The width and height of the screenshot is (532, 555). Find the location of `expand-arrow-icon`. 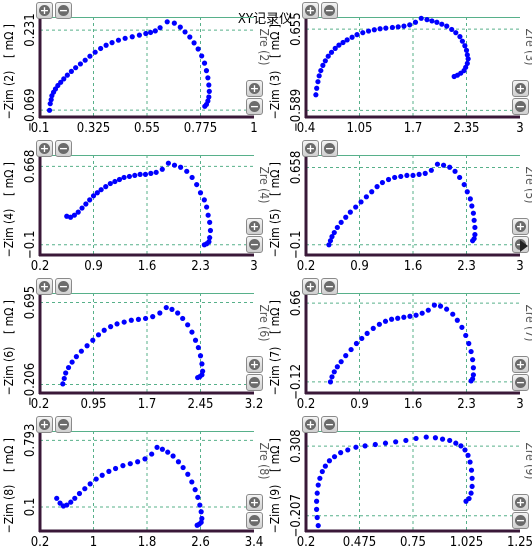

expand-arrow-icon is located at coordinates (524, 246).